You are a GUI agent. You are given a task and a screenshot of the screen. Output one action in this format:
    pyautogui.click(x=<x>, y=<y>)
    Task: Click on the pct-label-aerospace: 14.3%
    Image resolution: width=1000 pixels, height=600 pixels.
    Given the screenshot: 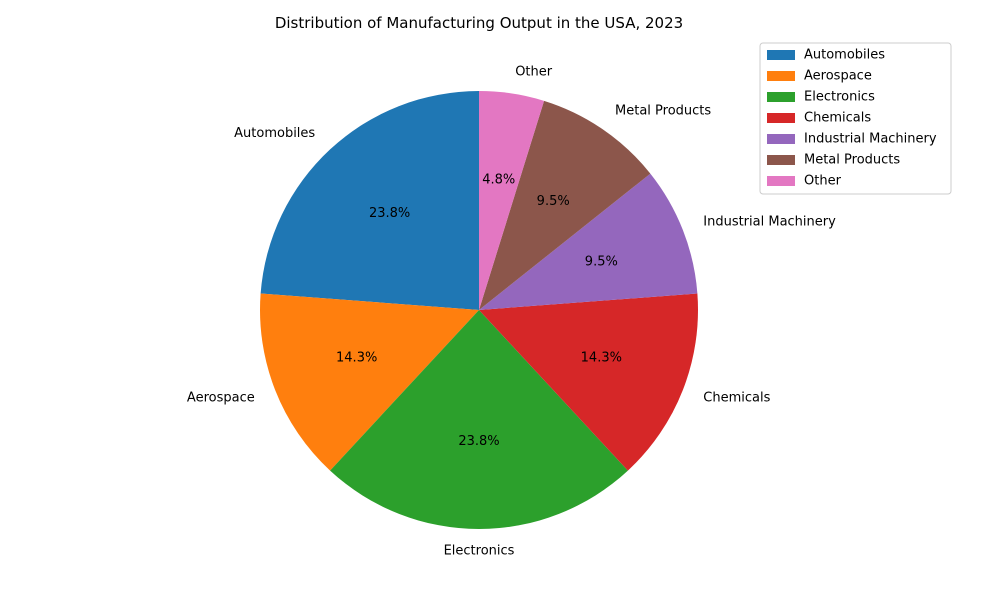 What is the action you would take?
    pyautogui.click(x=356, y=357)
    